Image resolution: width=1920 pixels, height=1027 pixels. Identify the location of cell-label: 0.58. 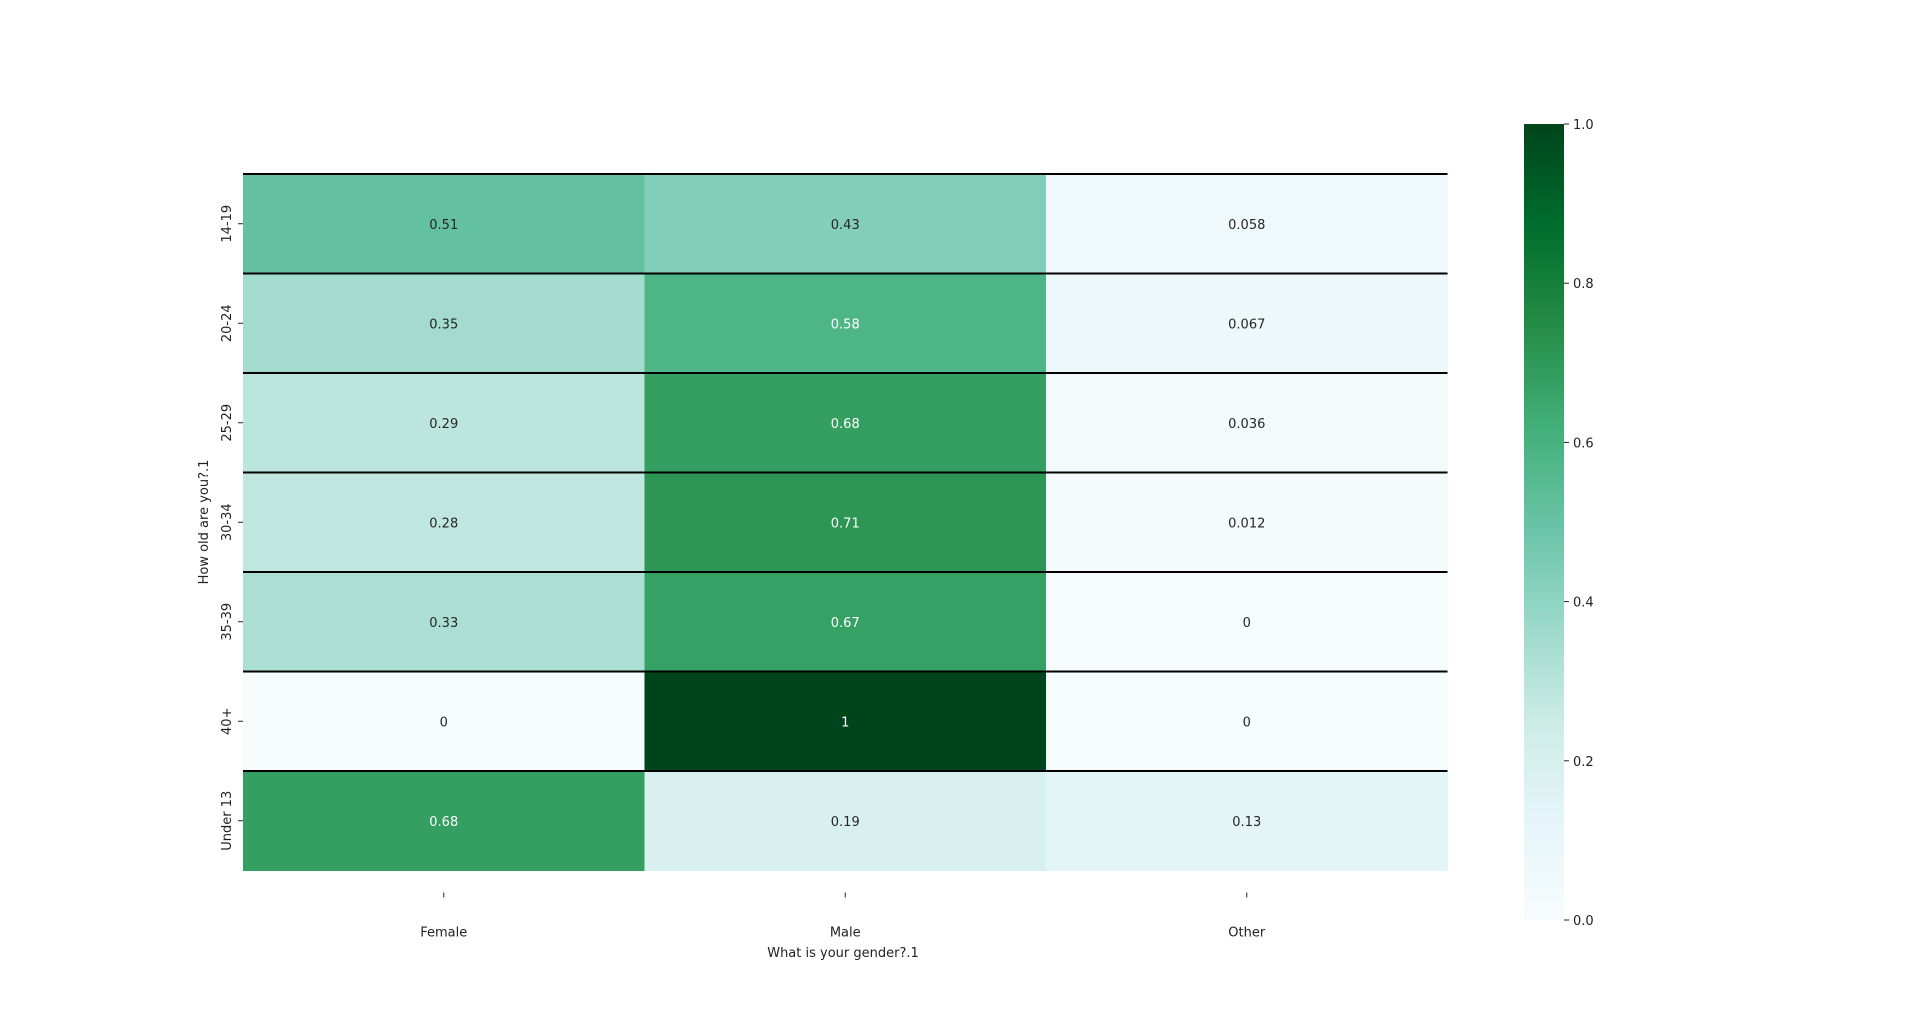
(845, 324).